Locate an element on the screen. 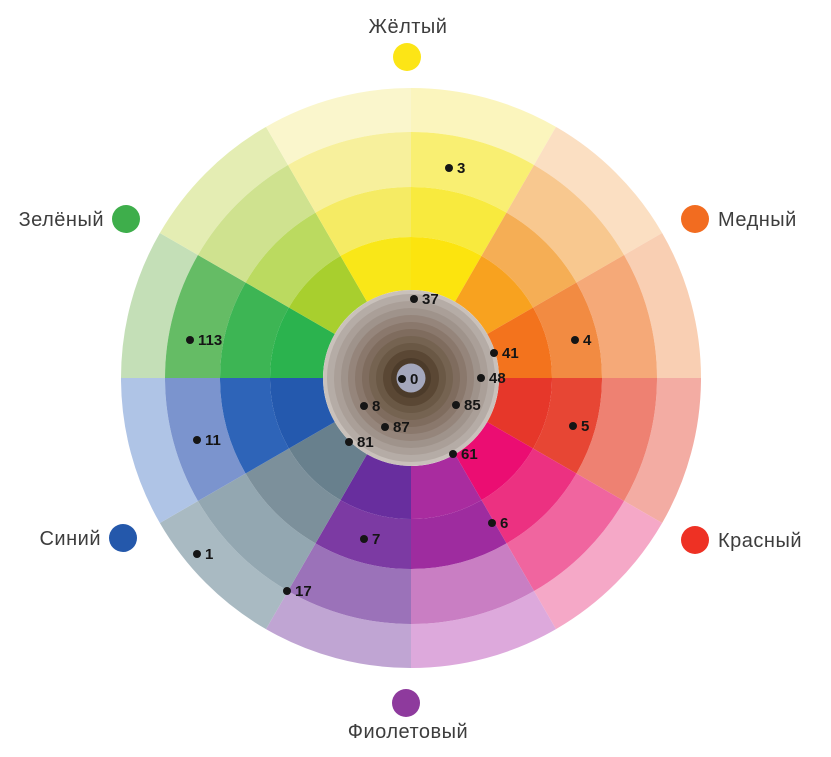 This screenshot has width=831, height=757. data-point-37: 37 is located at coordinates (424, 299).